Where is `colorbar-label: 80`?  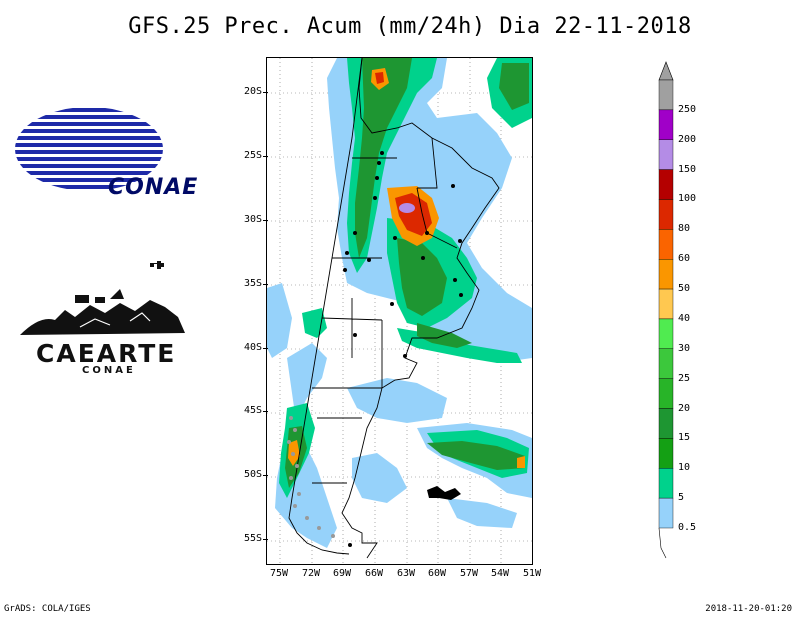
colorbar-label: 80 is located at coordinates (684, 229).